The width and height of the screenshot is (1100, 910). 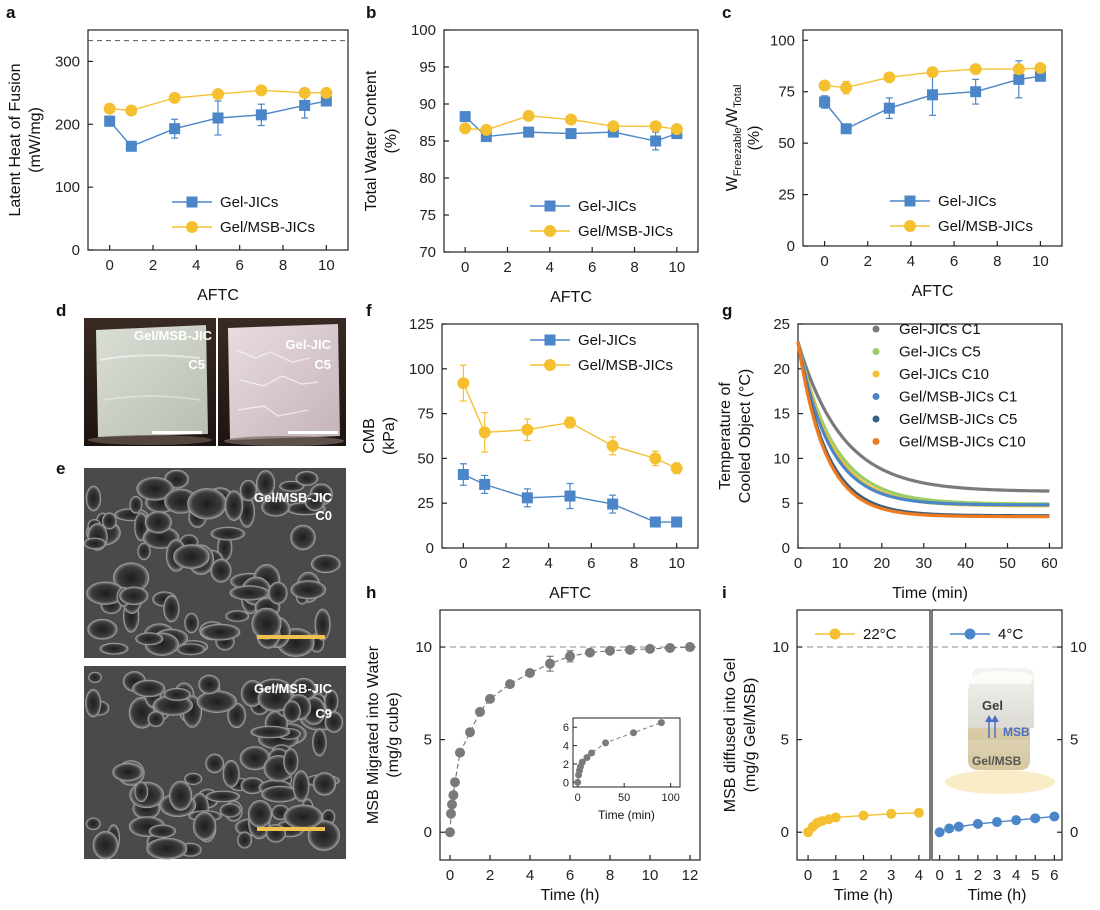 What do you see at coordinates (425, 503) in the screenshot?
I see `y-tick-label-f: 25` at bounding box center [425, 503].